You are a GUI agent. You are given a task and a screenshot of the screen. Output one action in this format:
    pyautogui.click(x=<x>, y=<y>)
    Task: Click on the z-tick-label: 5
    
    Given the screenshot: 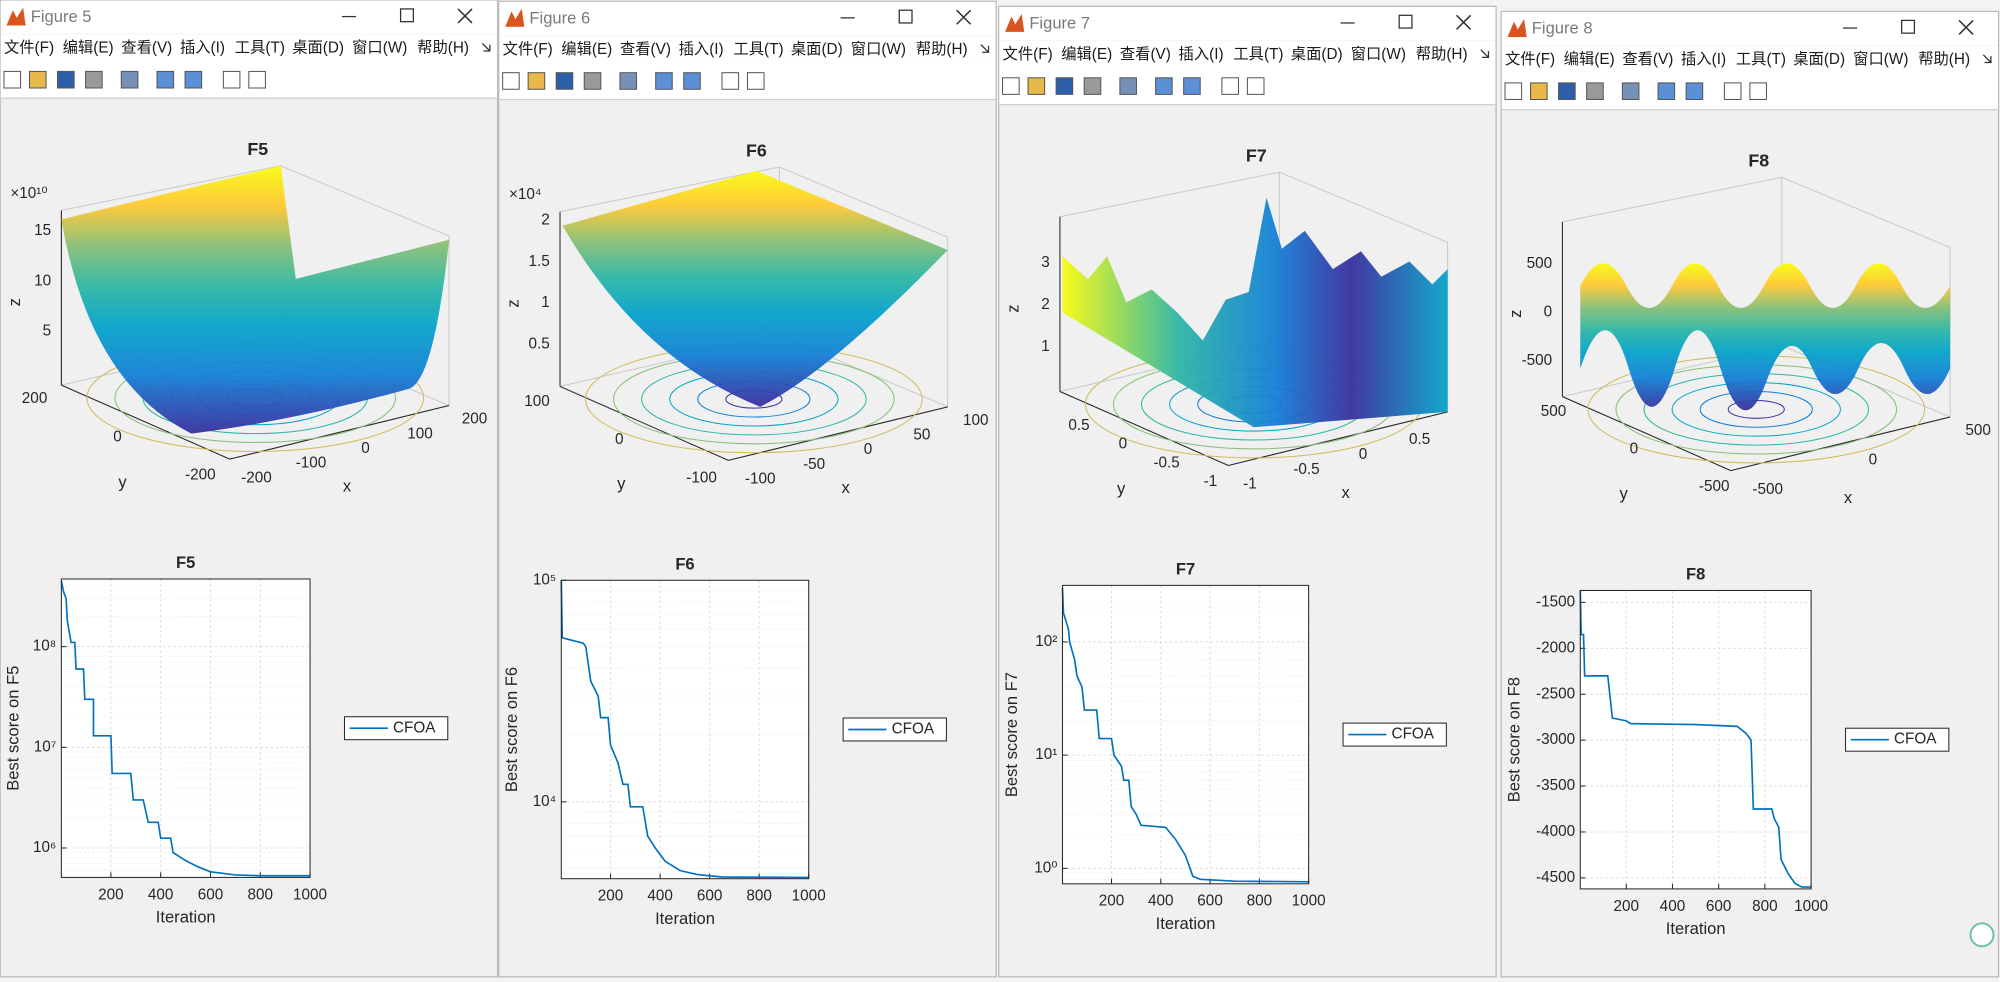 What is the action you would take?
    pyautogui.click(x=47, y=331)
    